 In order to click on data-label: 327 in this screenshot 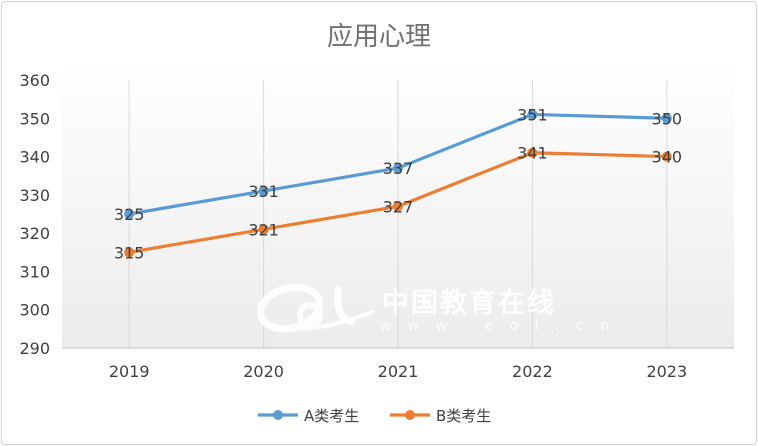, I will do `click(398, 206)`.